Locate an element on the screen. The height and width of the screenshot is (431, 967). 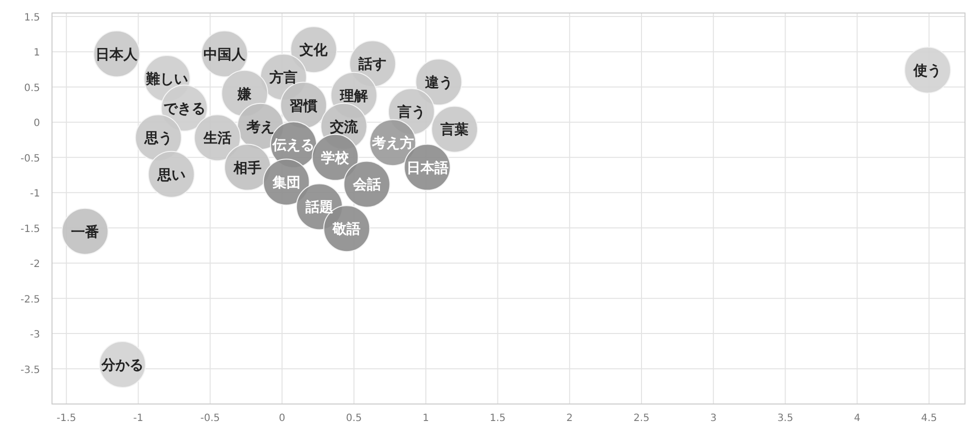
series-label: 生活 is located at coordinates (217, 138).